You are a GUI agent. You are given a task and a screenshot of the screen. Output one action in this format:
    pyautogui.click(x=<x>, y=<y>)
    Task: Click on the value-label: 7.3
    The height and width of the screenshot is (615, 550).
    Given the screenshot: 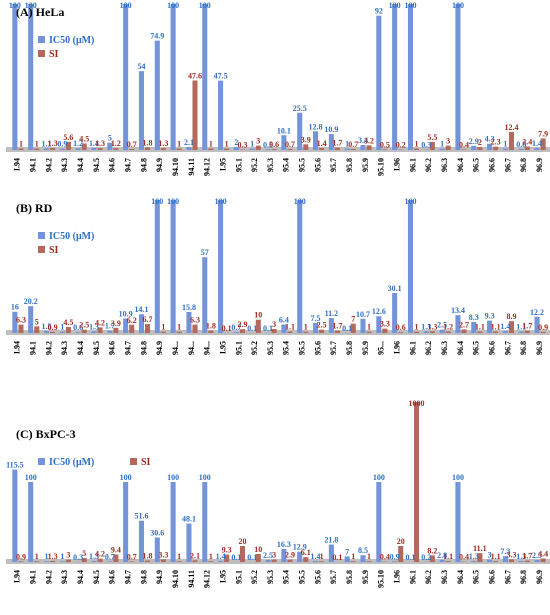 What is the action you would take?
    pyautogui.click(x=505, y=551)
    